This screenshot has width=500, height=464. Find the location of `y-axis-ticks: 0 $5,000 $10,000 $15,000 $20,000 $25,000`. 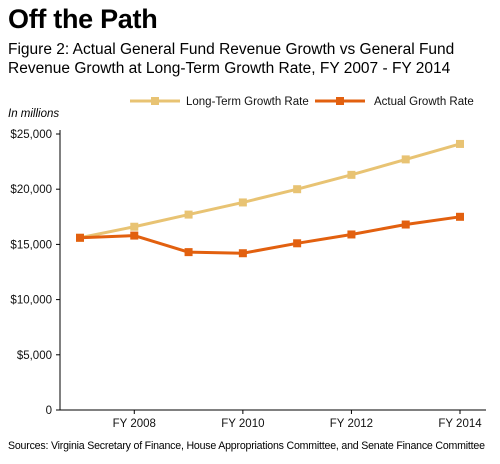

y-axis-ticks: 0 $5,000 $10,000 $15,000 $20,000 $25,000 is located at coordinates (35, 273).